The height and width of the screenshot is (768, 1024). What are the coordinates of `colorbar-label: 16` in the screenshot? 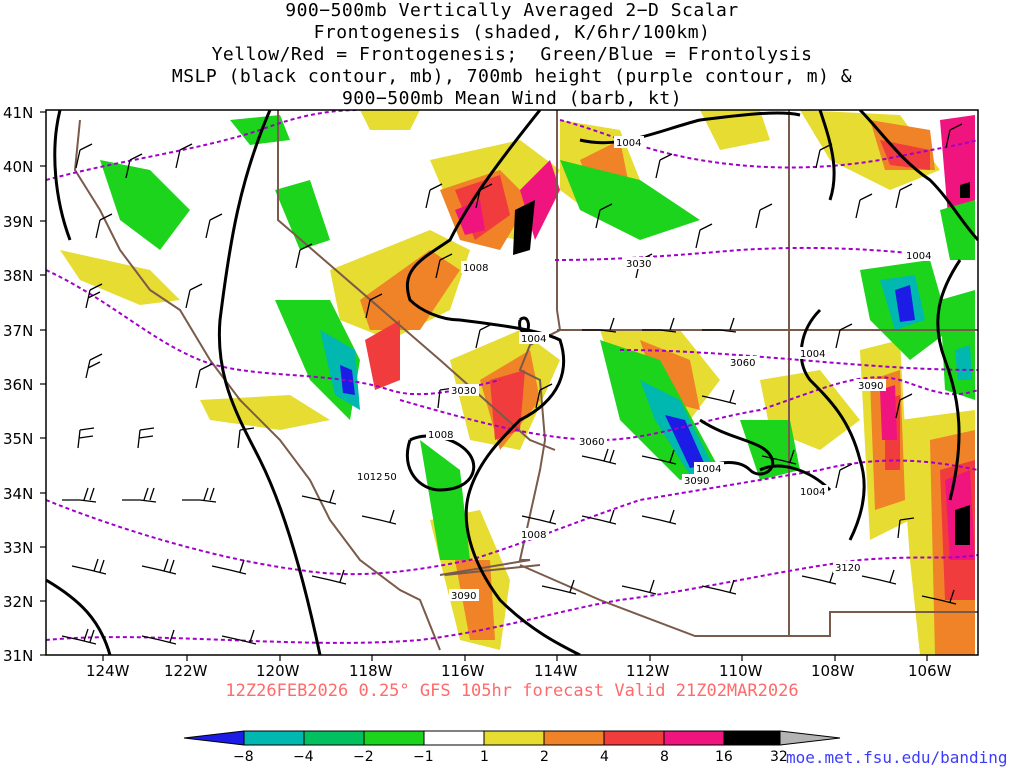 It's located at (724, 757).